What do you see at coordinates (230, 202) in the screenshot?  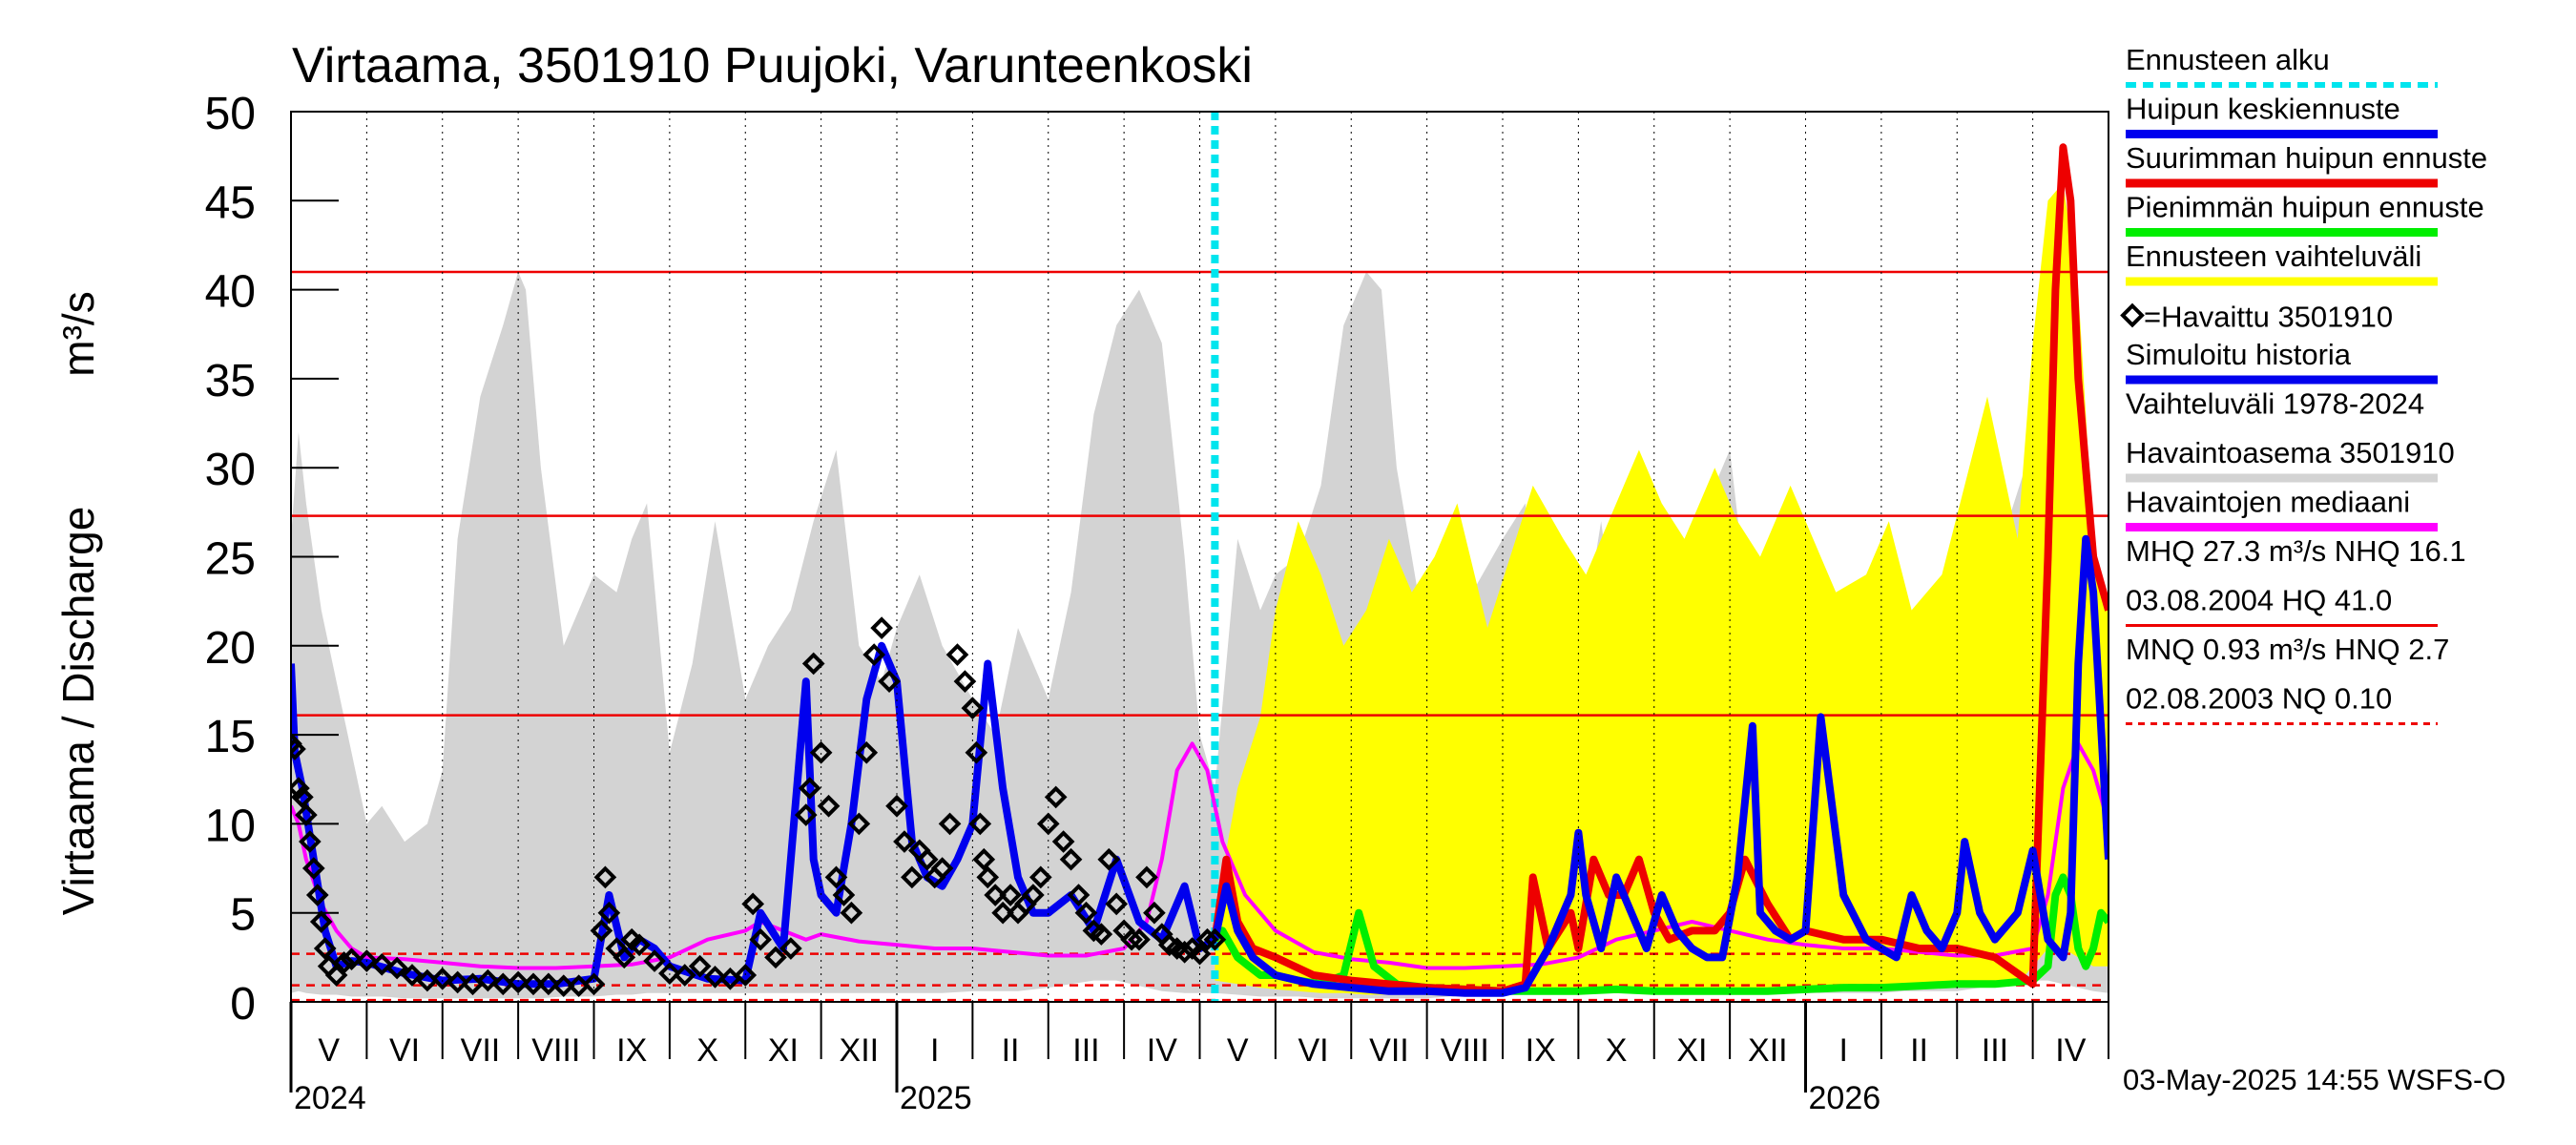 I see `y-tick-label: 45` at bounding box center [230, 202].